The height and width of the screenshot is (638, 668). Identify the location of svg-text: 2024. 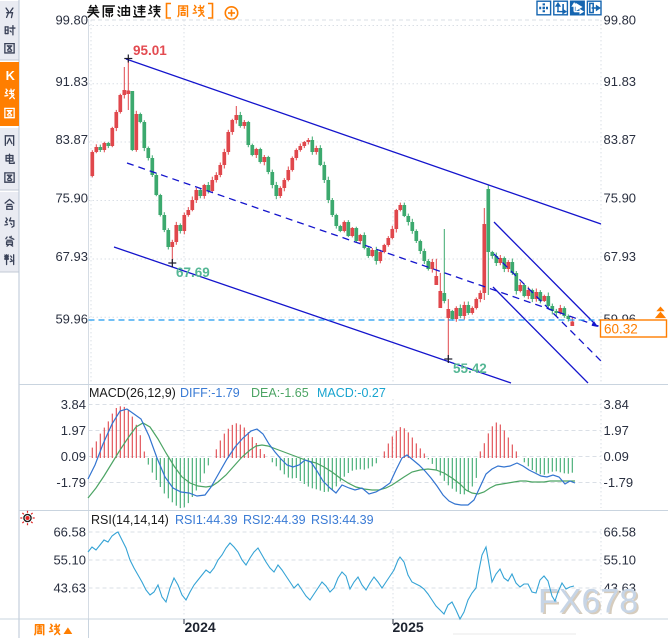
(200, 627).